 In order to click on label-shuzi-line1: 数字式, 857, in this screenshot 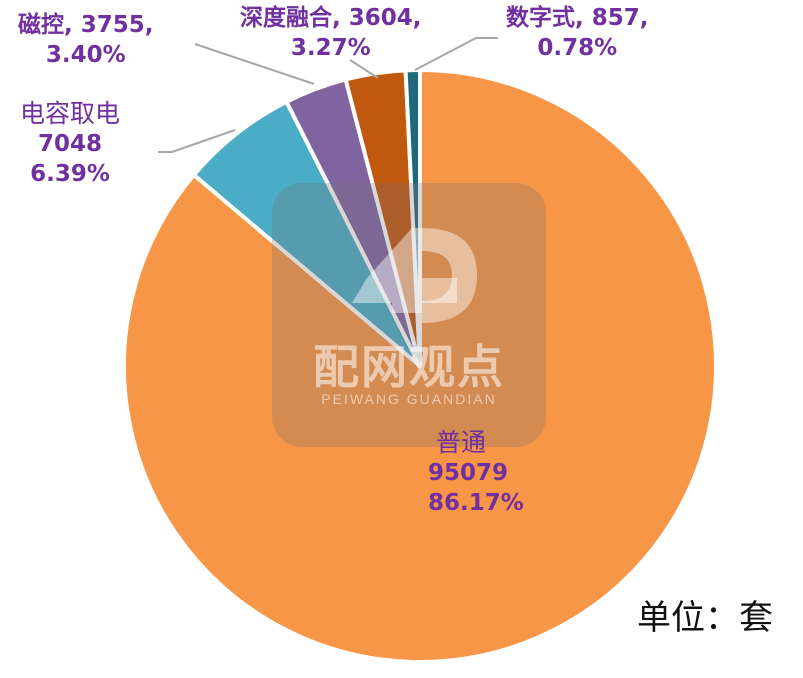, I will do `click(577, 18)`.